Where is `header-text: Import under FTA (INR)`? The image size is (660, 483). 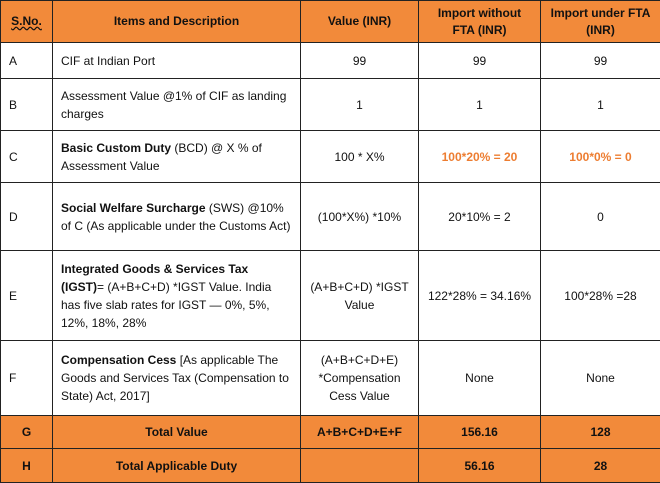
header-text: Import under FTA (INR) is located at coordinates (601, 21).